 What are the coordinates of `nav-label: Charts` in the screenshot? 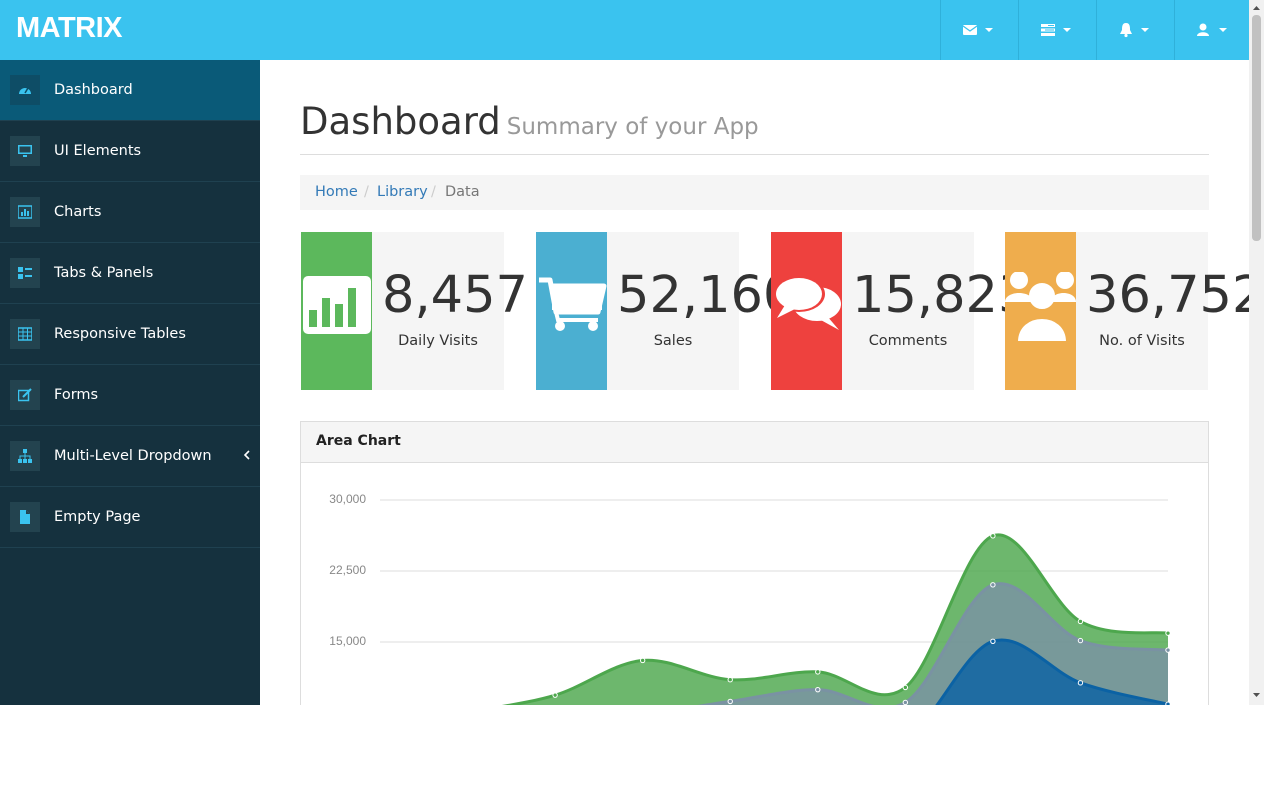 It's located at (78, 212).